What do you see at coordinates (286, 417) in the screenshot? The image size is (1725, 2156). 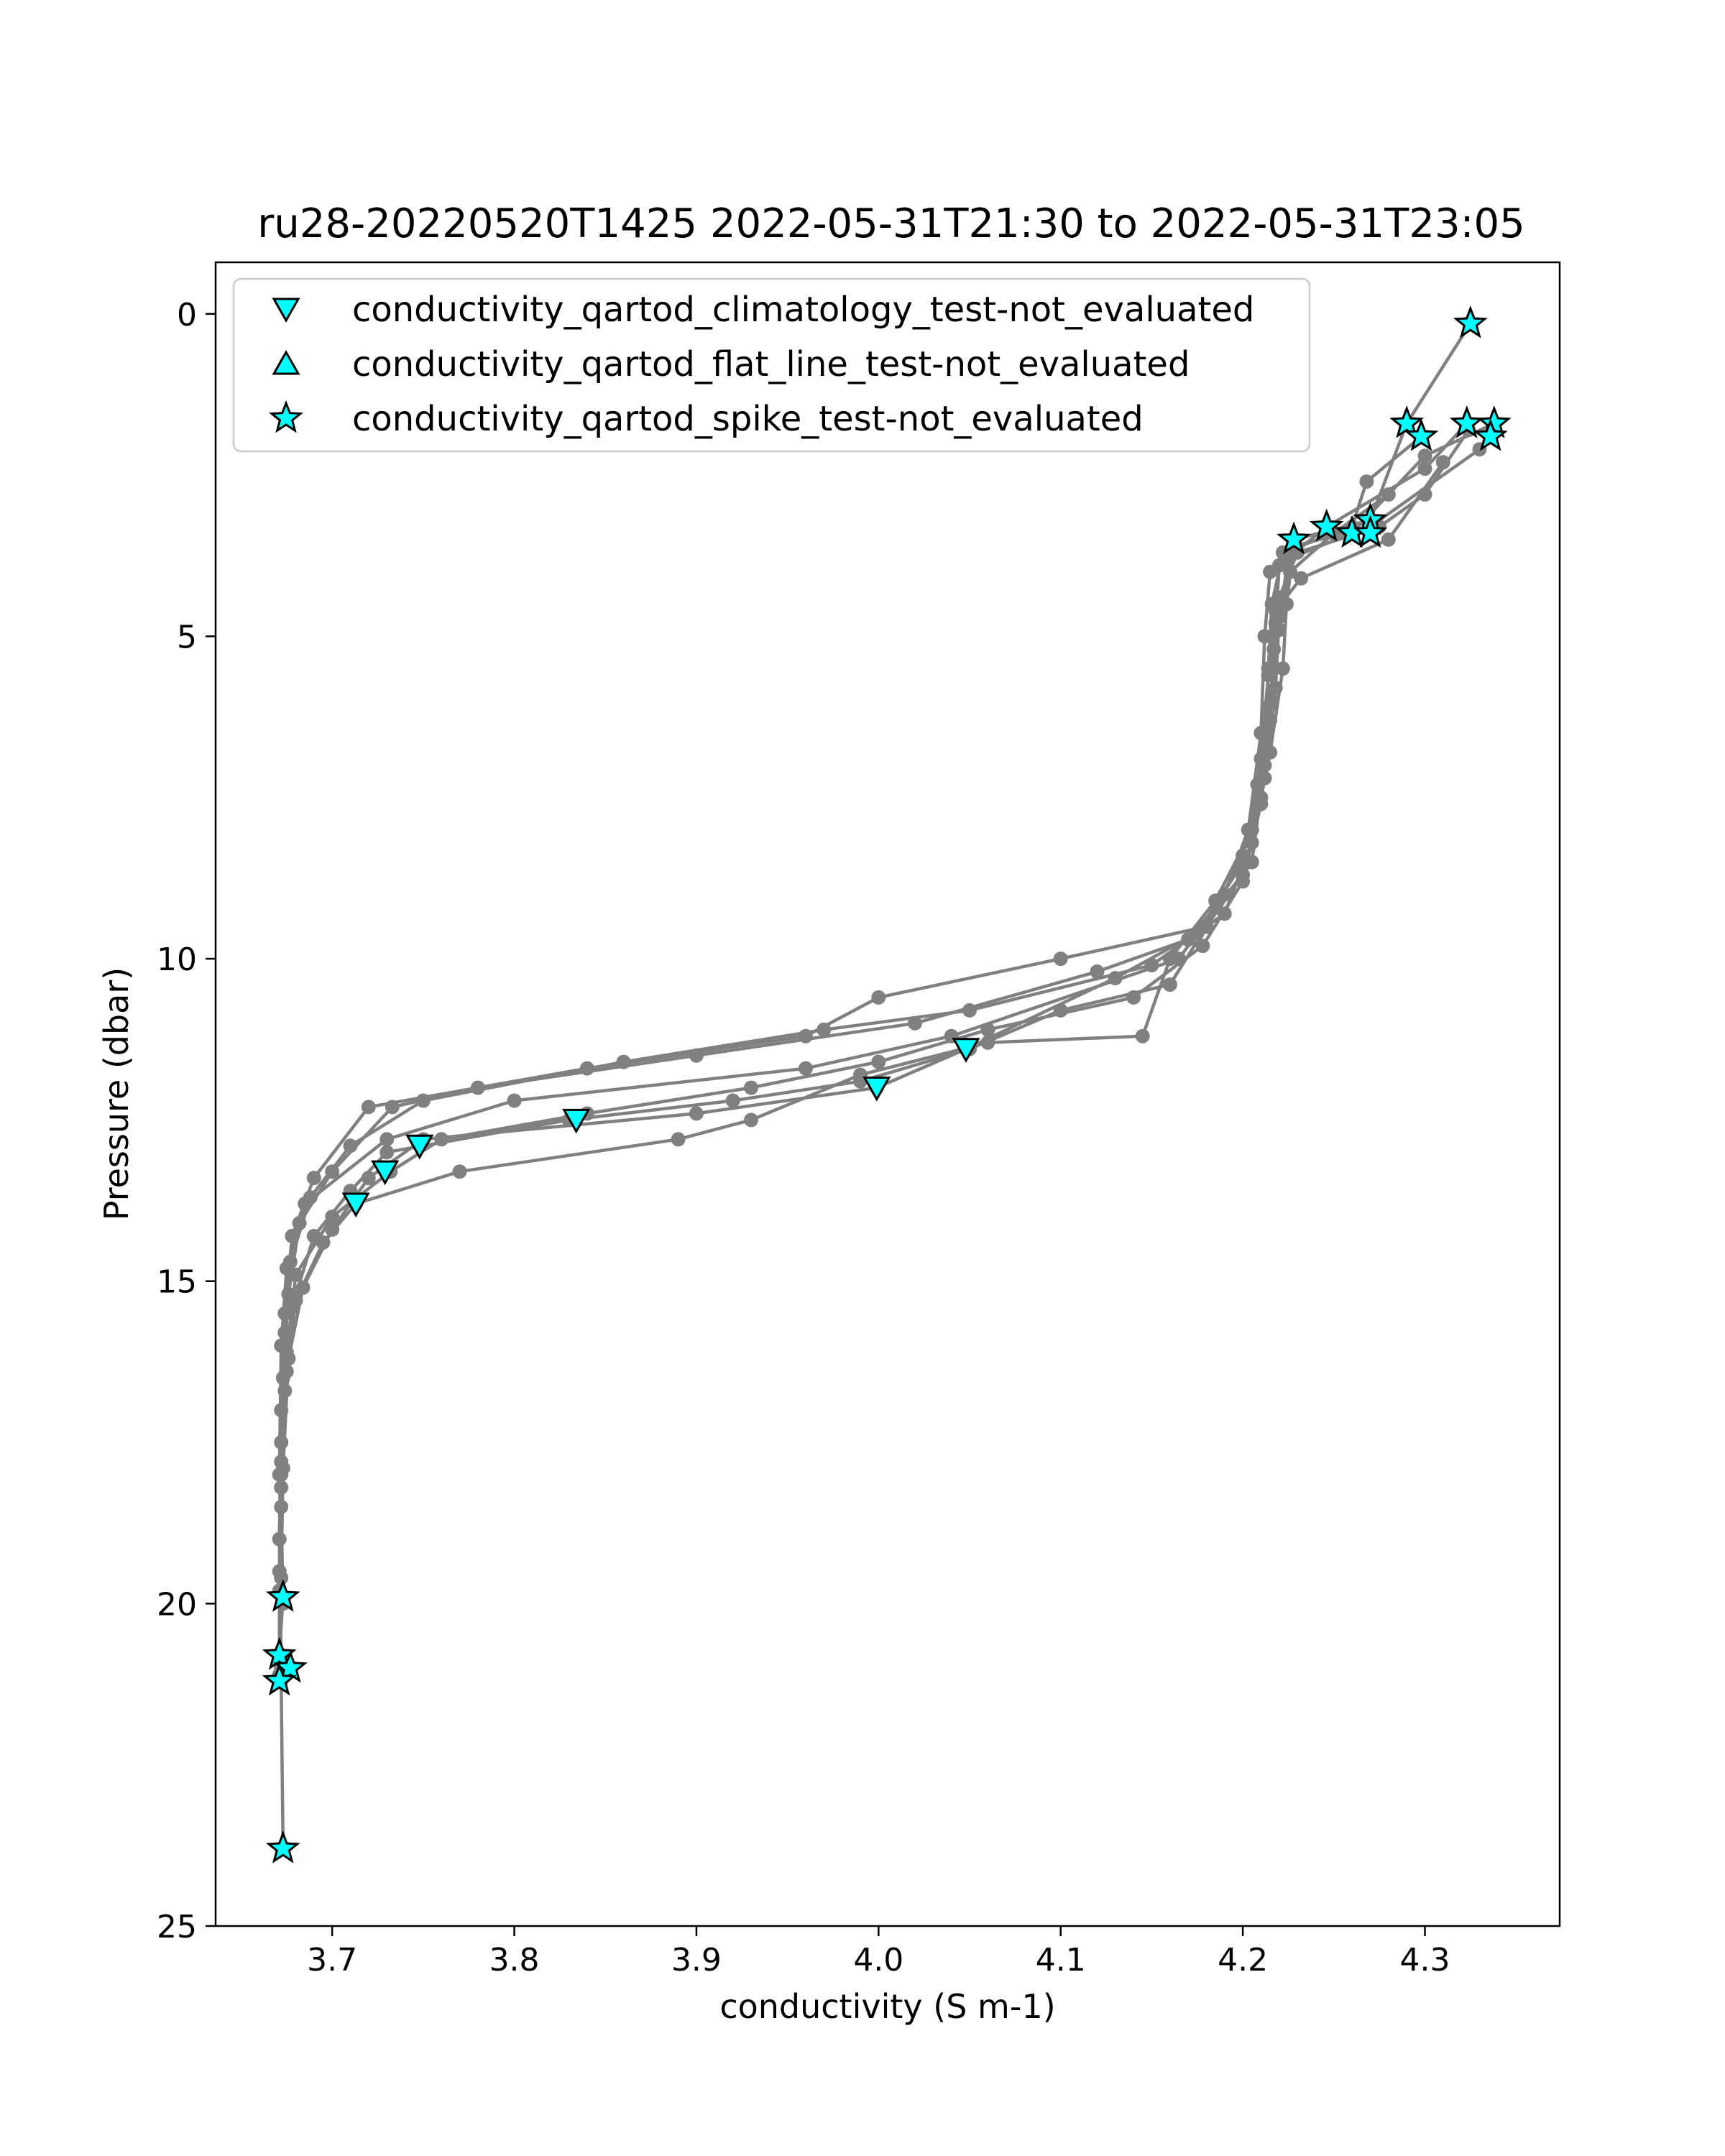 I see `legend-marker-star` at bounding box center [286, 417].